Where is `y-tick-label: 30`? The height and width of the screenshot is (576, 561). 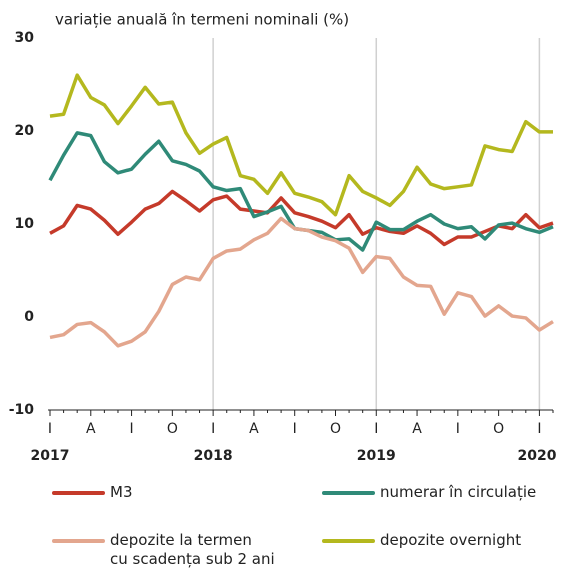
y-tick-label: 30 is located at coordinates (25, 38).